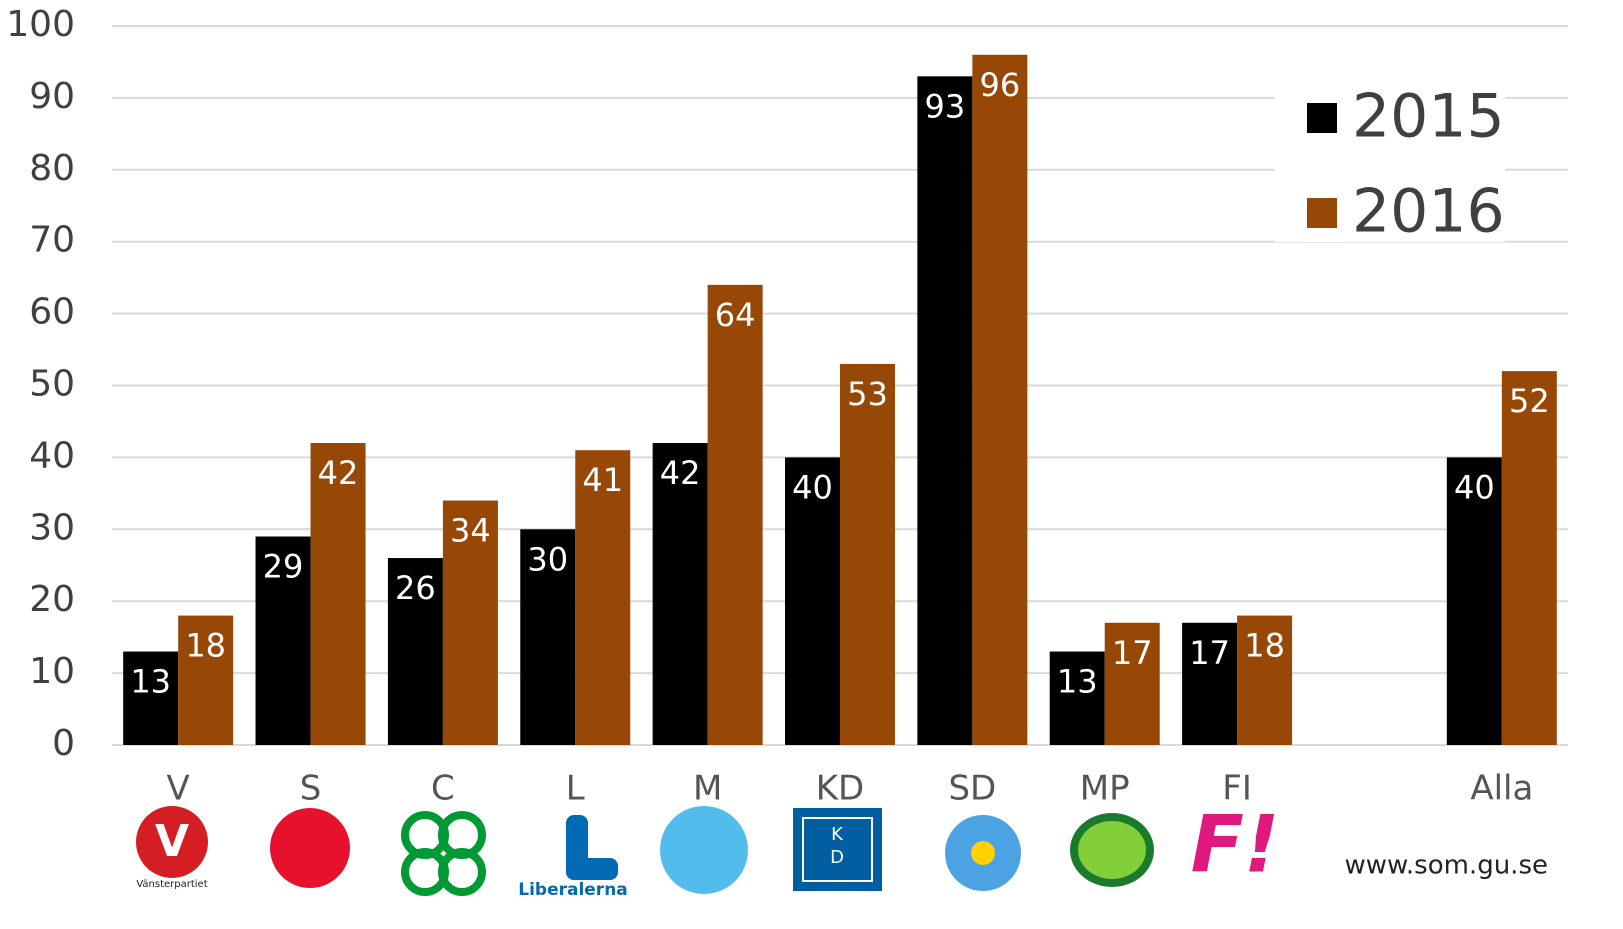  Describe the element at coordinates (1237, 789) in the screenshot. I see `x-tick-label: FI` at that location.